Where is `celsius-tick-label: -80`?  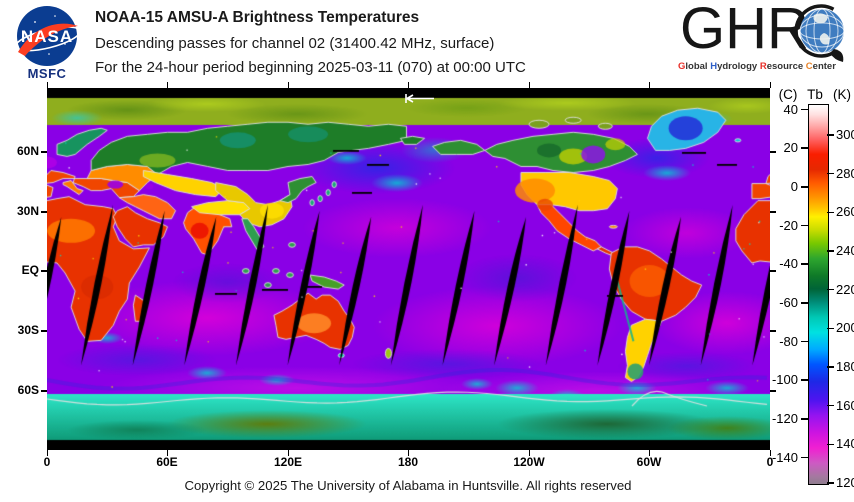 celsius-tick-label: -80 is located at coordinates (788, 341).